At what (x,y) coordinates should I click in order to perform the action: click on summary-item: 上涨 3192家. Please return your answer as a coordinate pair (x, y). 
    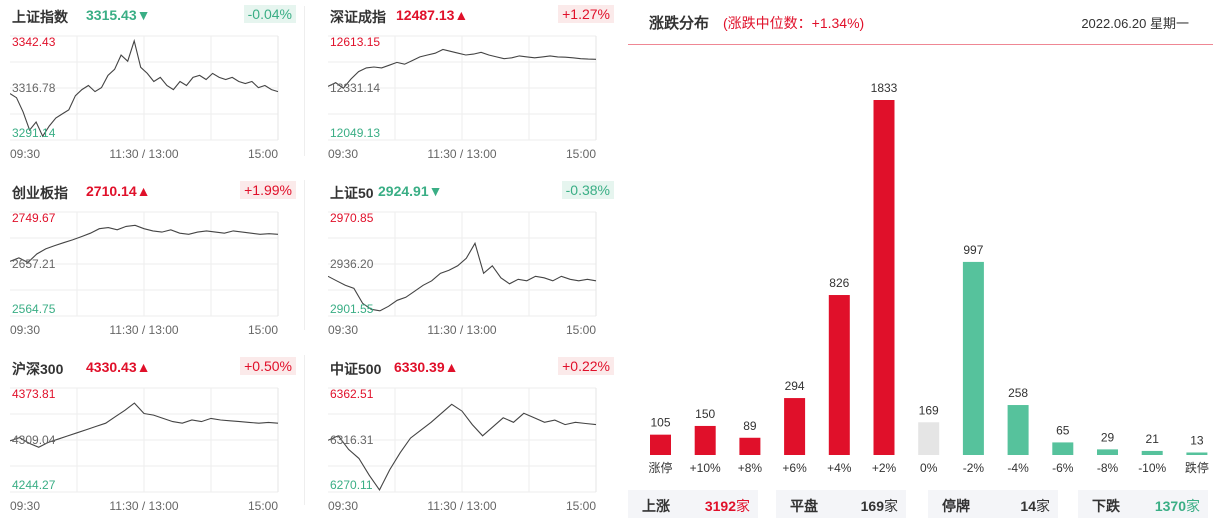
    Looking at the image, I should click on (693, 504).